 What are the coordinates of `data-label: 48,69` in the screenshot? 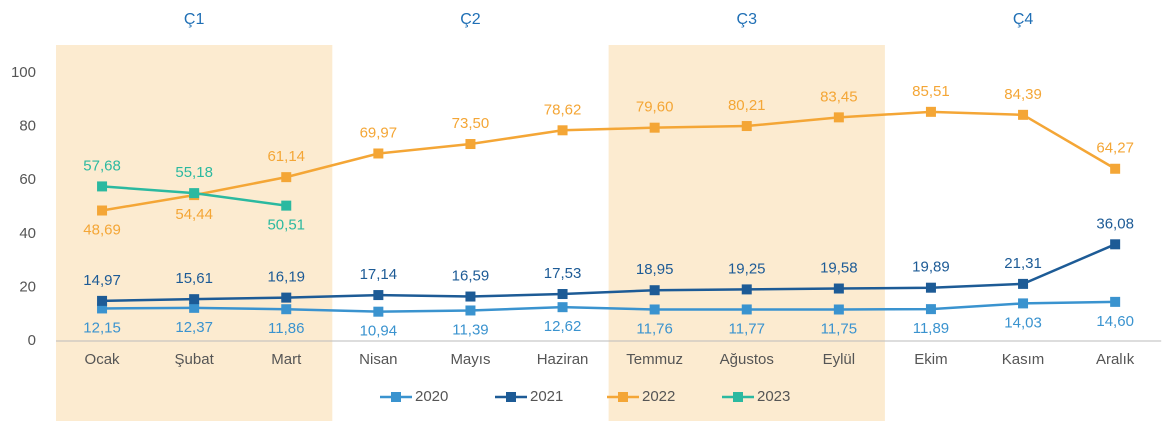 It's located at (102, 229).